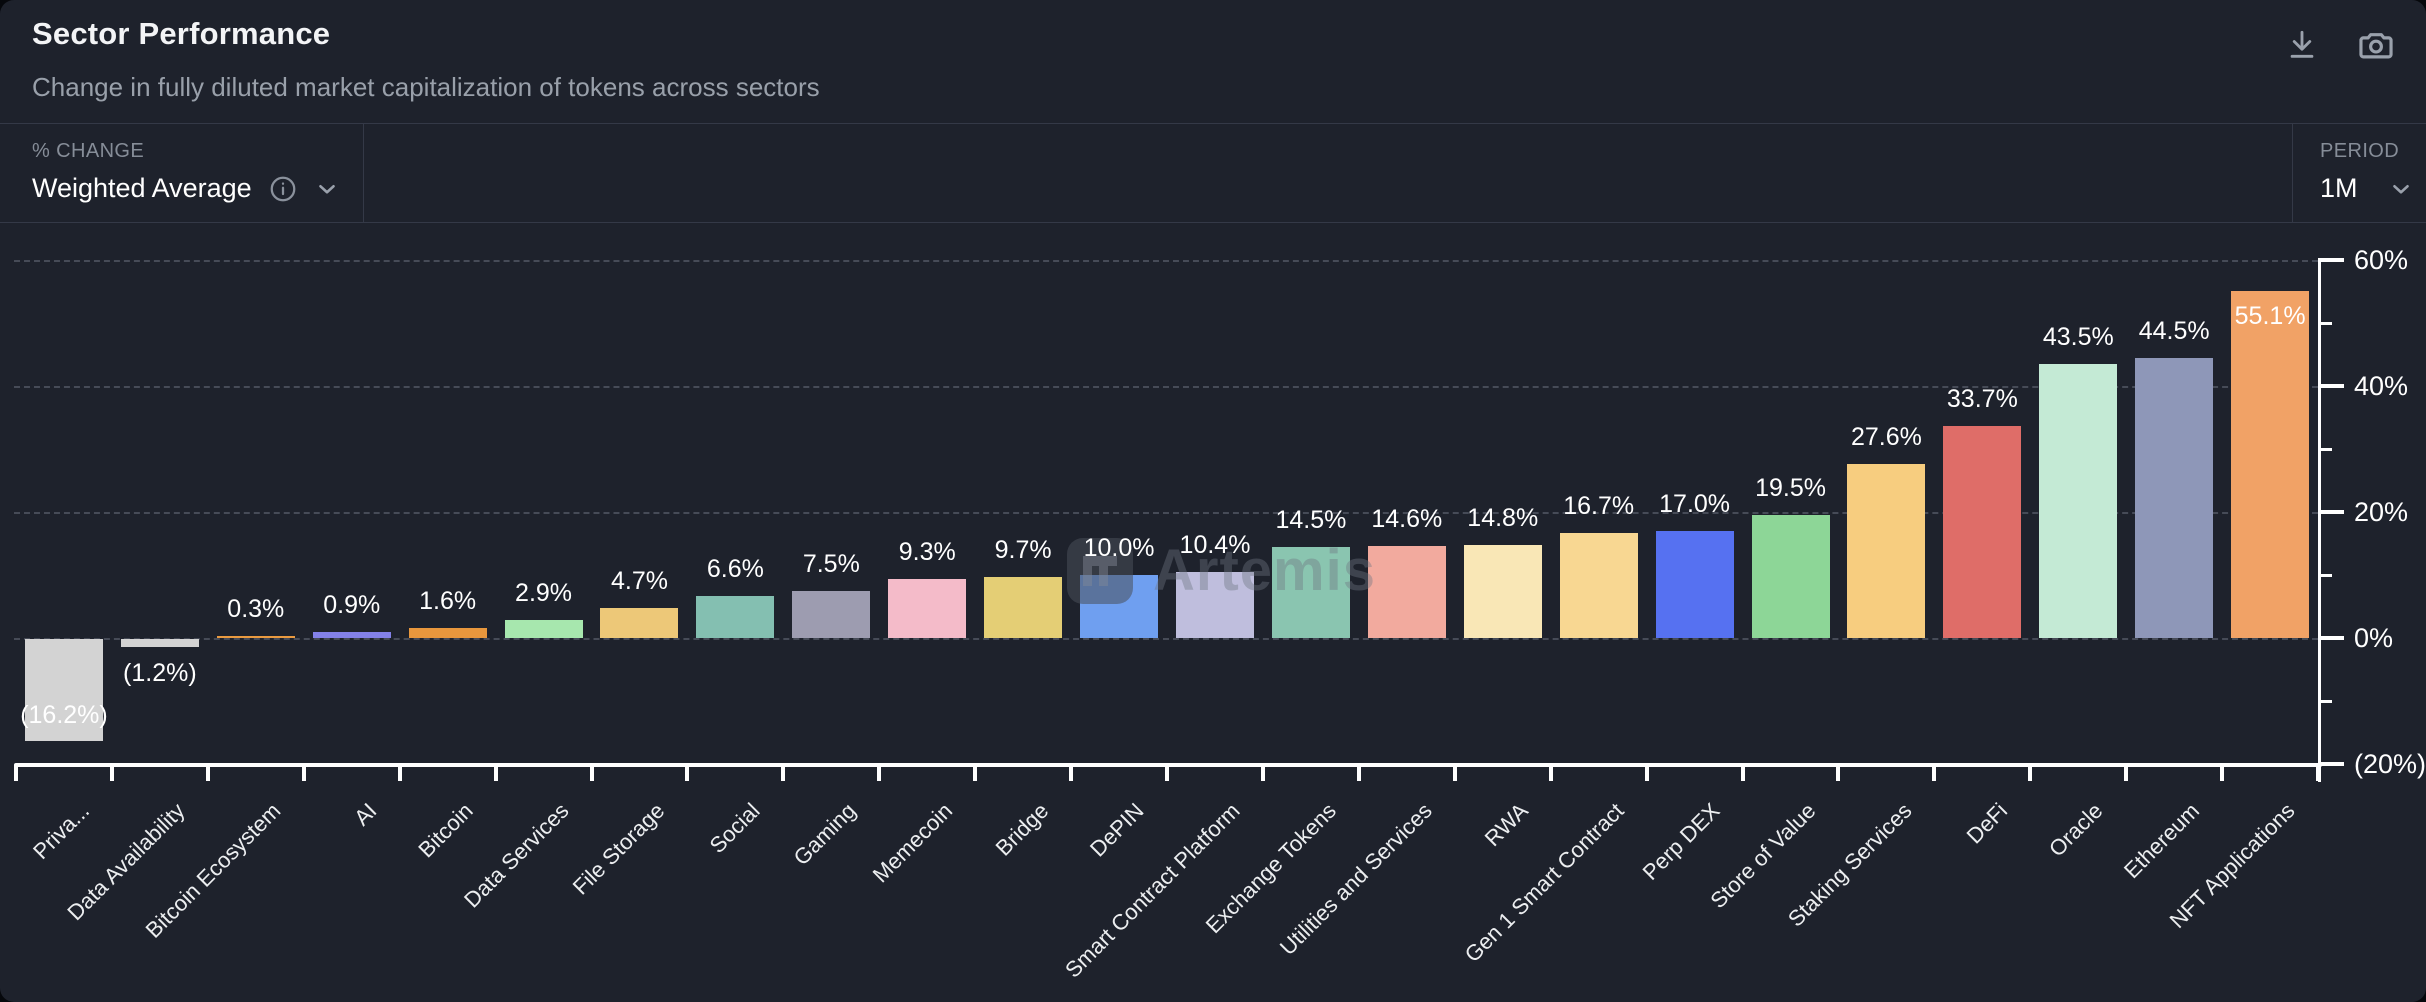  I want to click on bar-utilities-and-services, so click(1406, 592).